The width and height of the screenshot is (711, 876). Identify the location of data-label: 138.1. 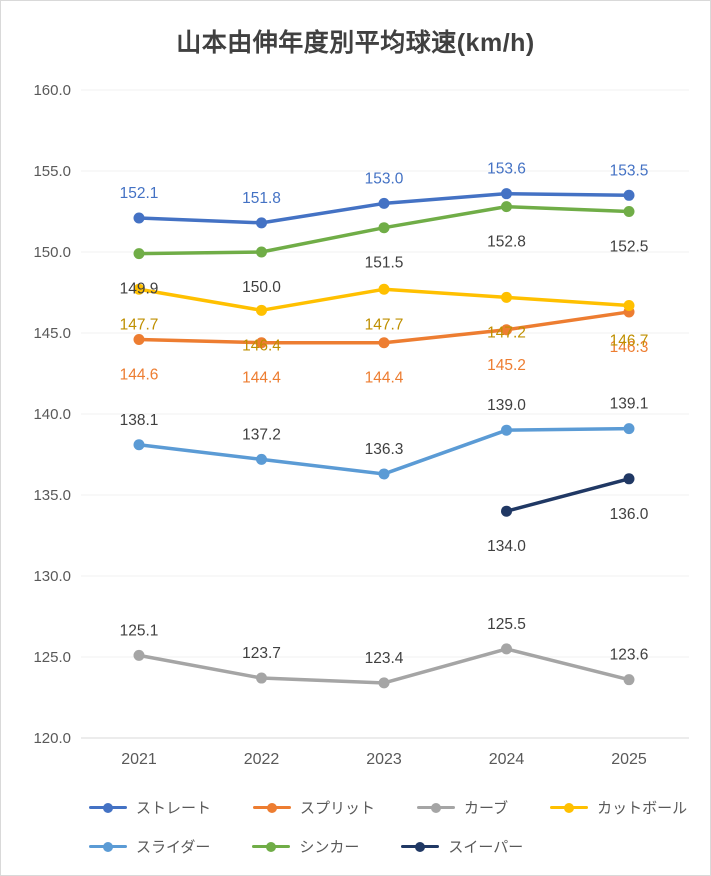
(139, 420).